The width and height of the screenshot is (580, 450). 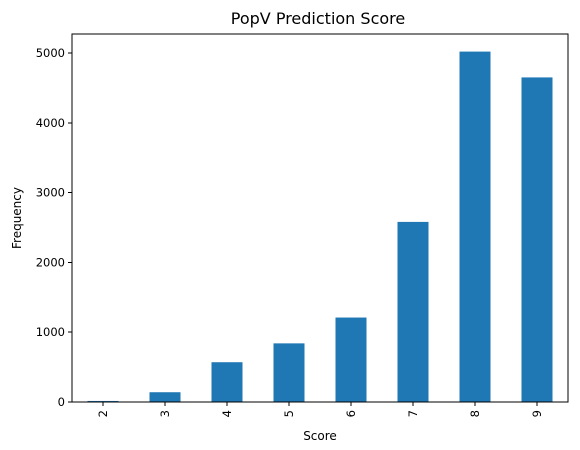 What do you see at coordinates (537, 413) in the screenshot?
I see `x-tick-label: 9` at bounding box center [537, 413].